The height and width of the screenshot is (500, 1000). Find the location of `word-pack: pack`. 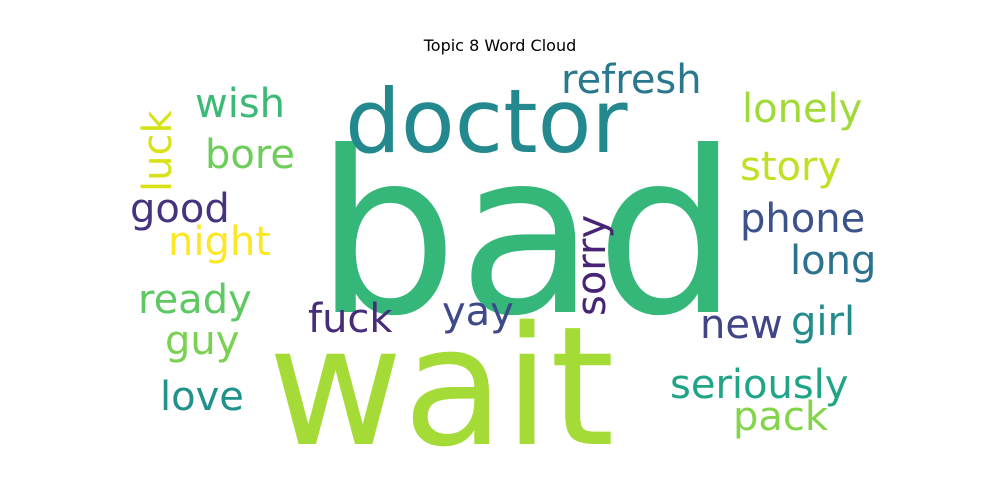

word-pack: pack is located at coordinates (781, 417).